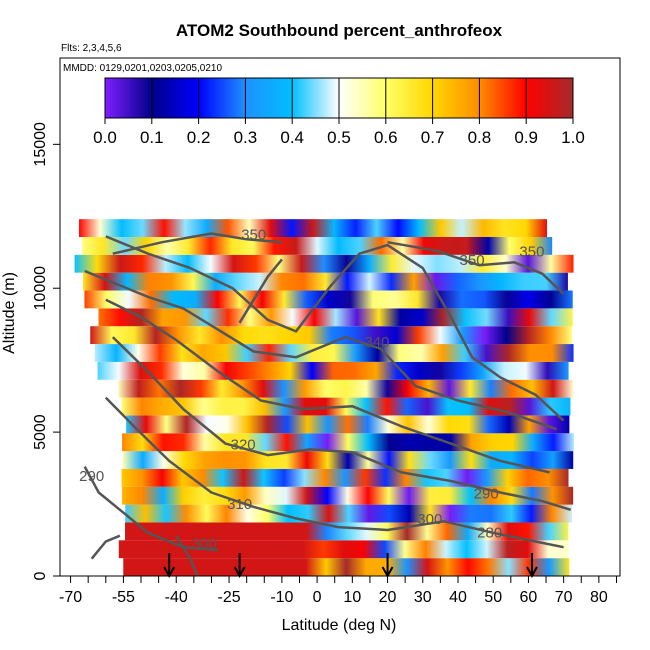 The width and height of the screenshot is (650, 650). Describe the element at coordinates (142, 68) in the screenshot. I see `dates-subtitle: MMDD: 0129,0201,0203,0205,0210` at that location.